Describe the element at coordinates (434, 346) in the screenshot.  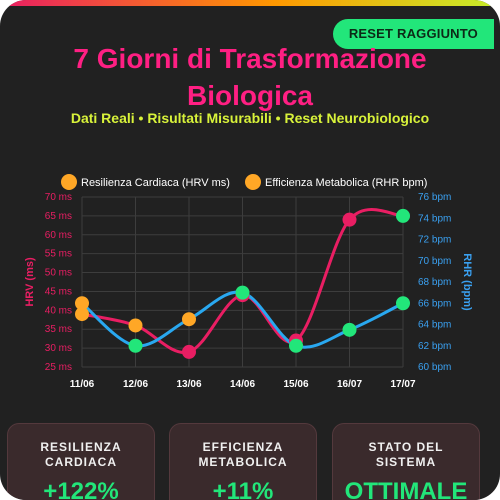
I see `y-right-tick-label: 62 bpm` at that location.